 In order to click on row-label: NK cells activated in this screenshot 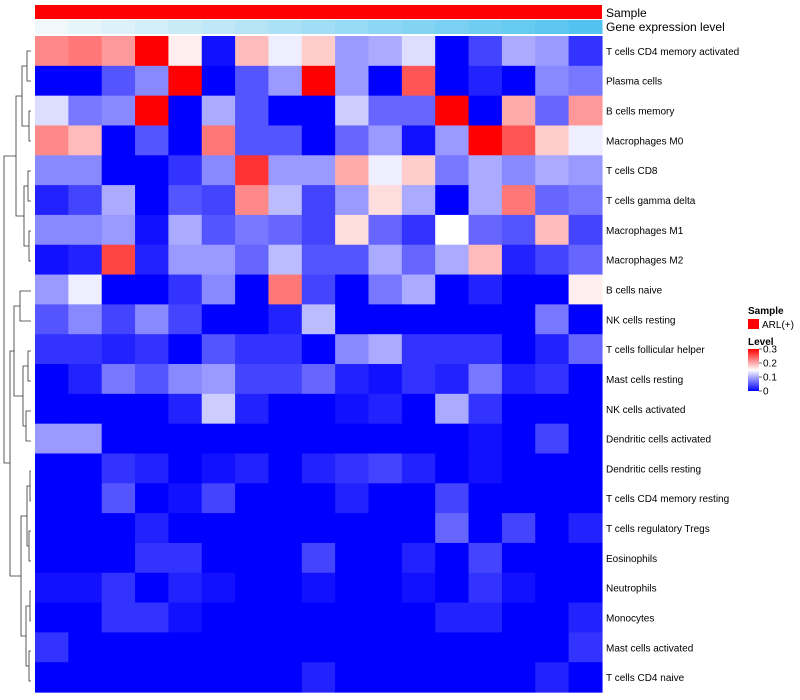, I will do `click(645, 410)`.